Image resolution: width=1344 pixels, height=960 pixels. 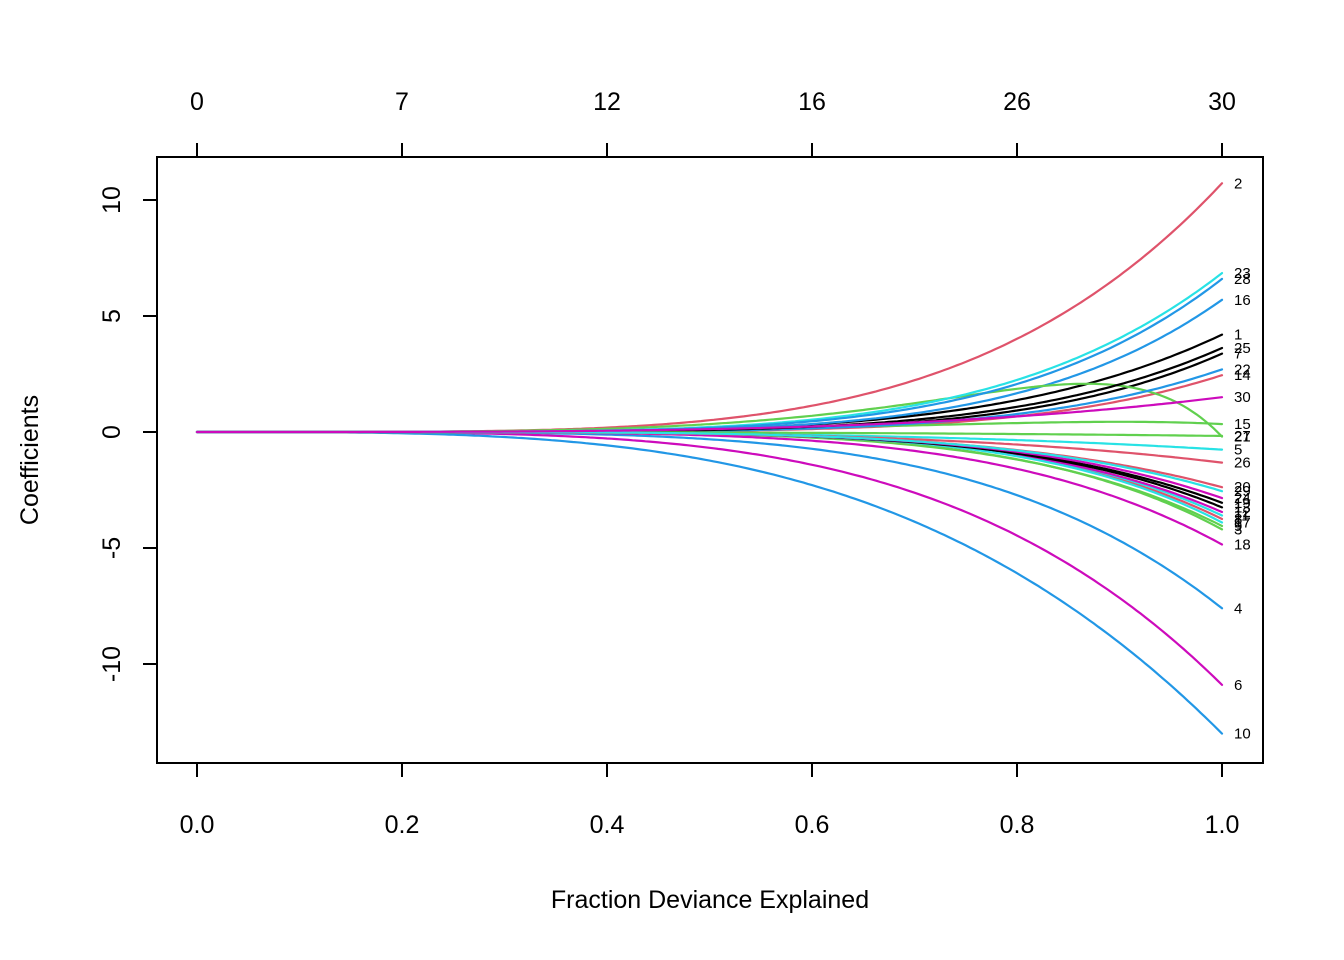 What do you see at coordinates (1242, 397) in the screenshot?
I see `curve-label-30: 30` at bounding box center [1242, 397].